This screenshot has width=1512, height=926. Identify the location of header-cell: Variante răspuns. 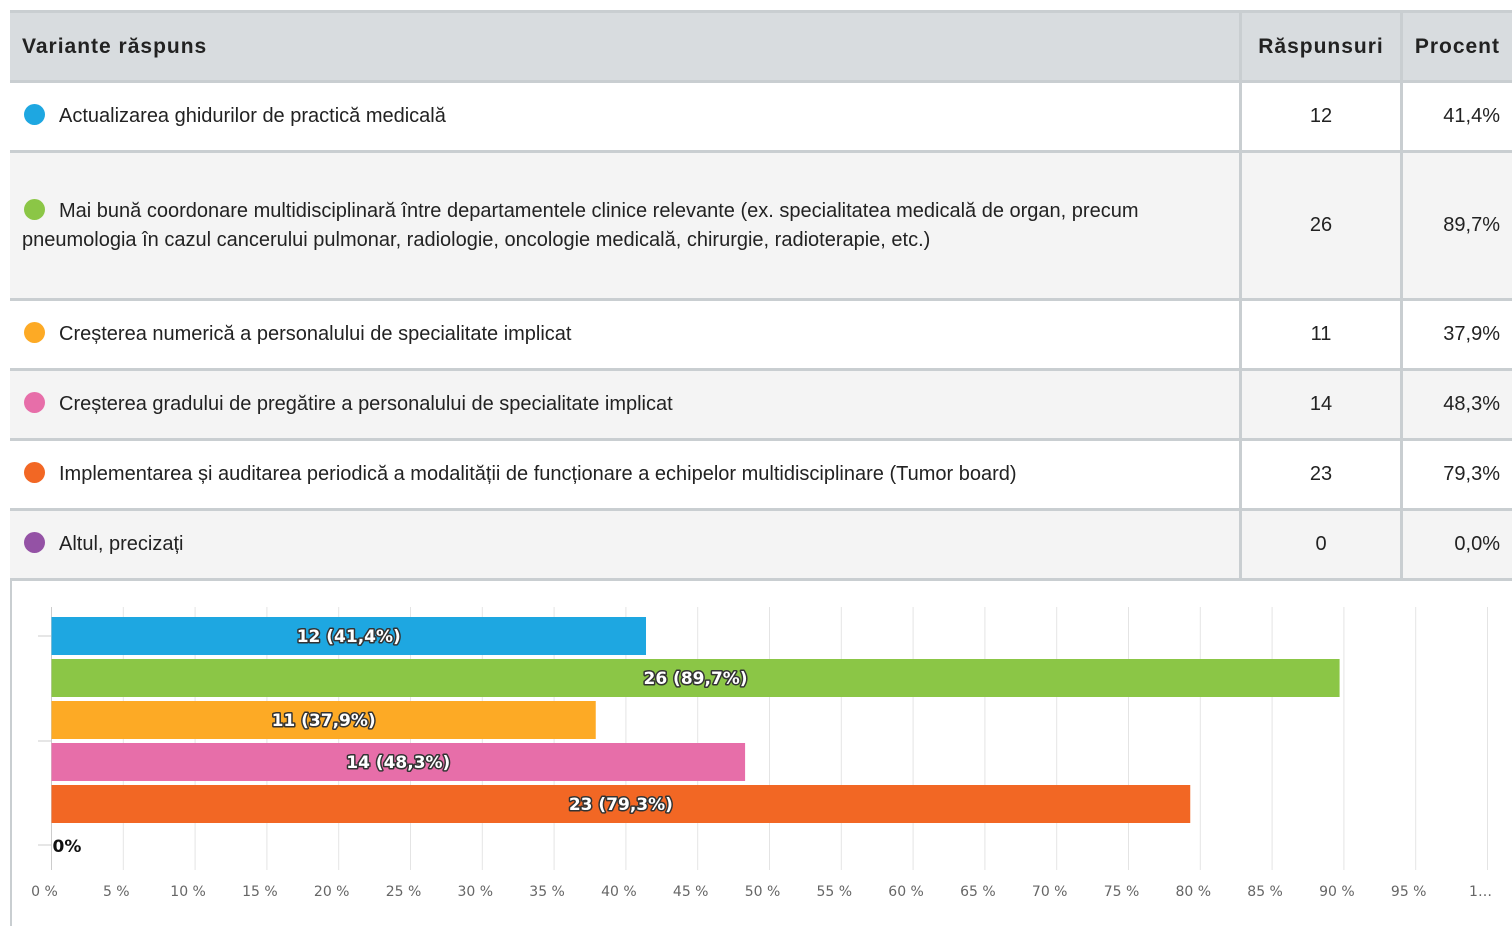
(626, 46).